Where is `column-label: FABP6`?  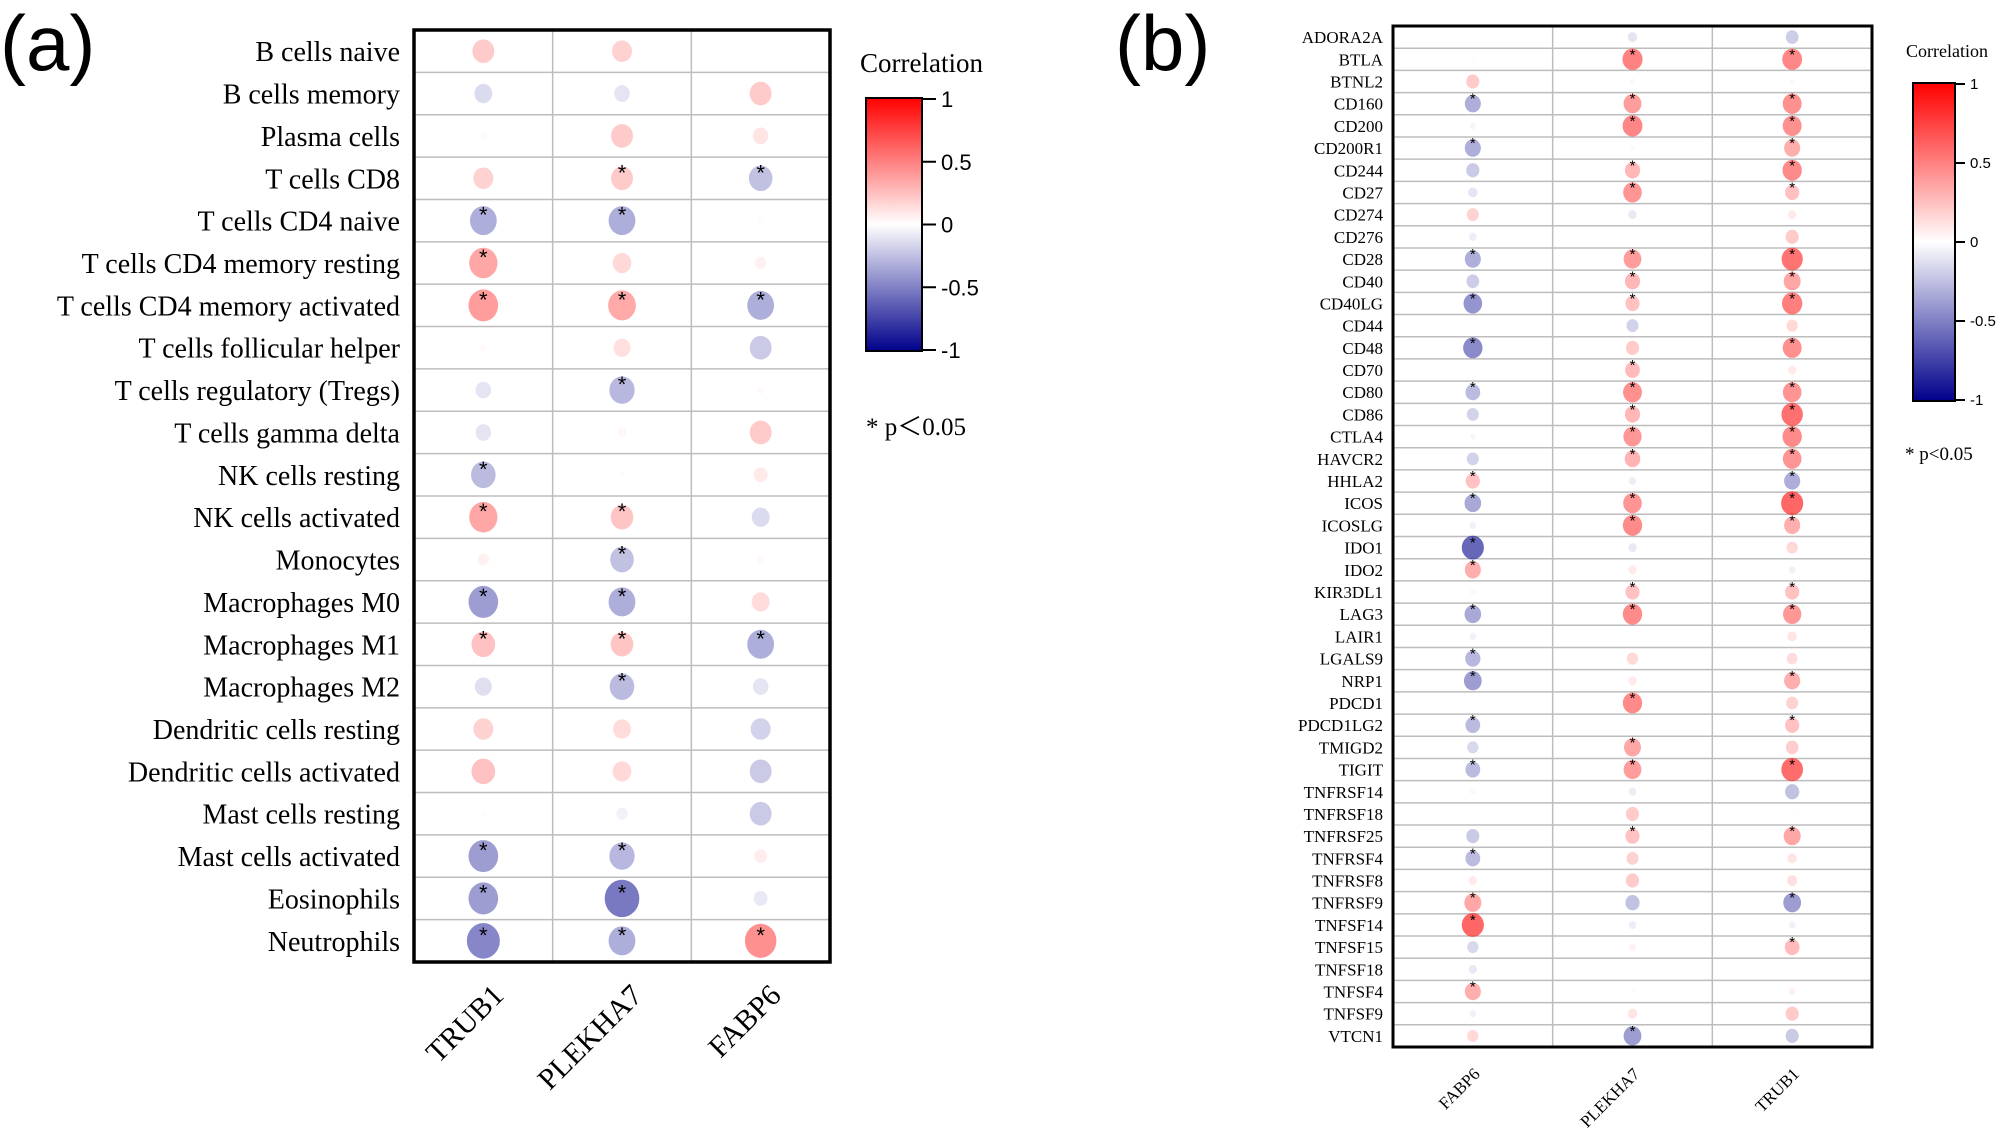
column-label: FABP6 is located at coordinates (744, 1021).